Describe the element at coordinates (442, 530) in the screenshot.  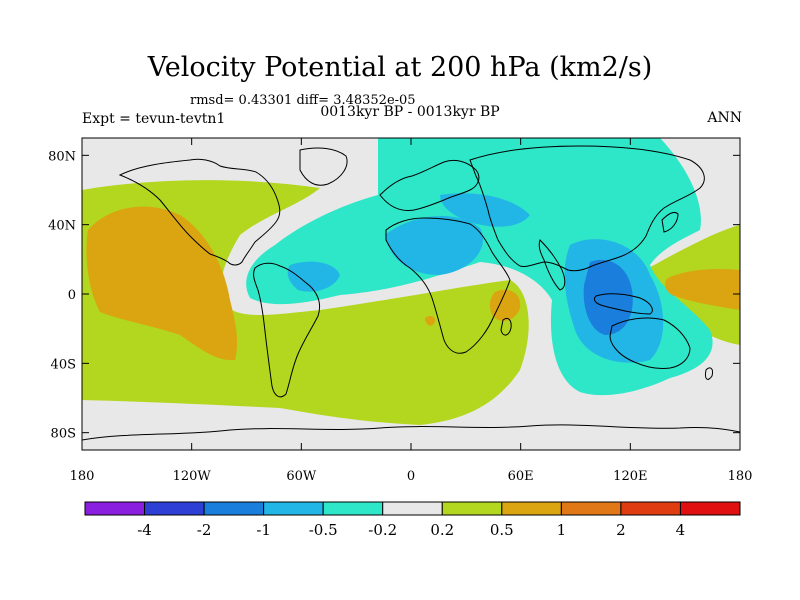
I see `colorbar-label: 0.2` at that location.